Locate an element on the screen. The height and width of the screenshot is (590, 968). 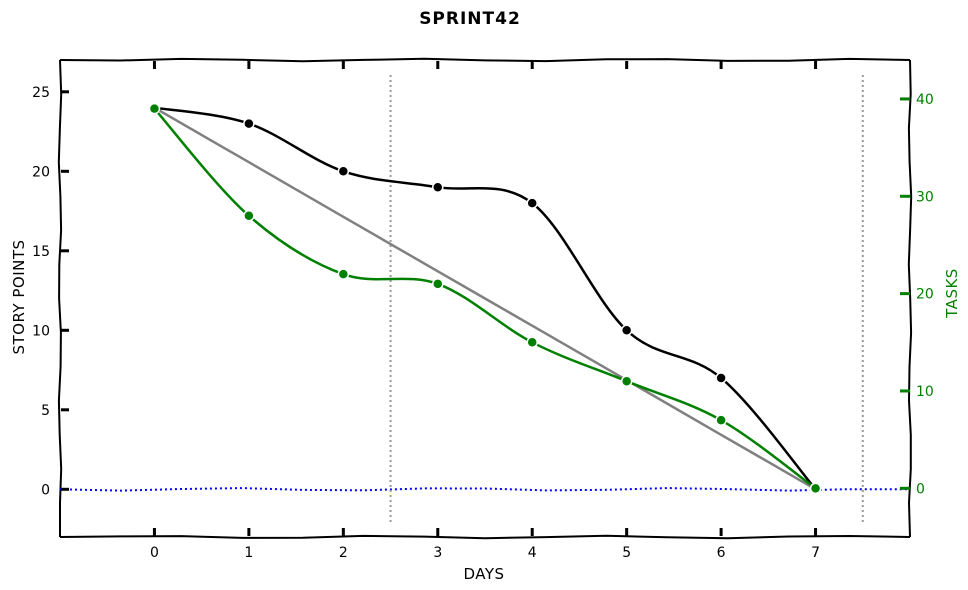
chart-title: SPRINT42 is located at coordinates (470, 19).